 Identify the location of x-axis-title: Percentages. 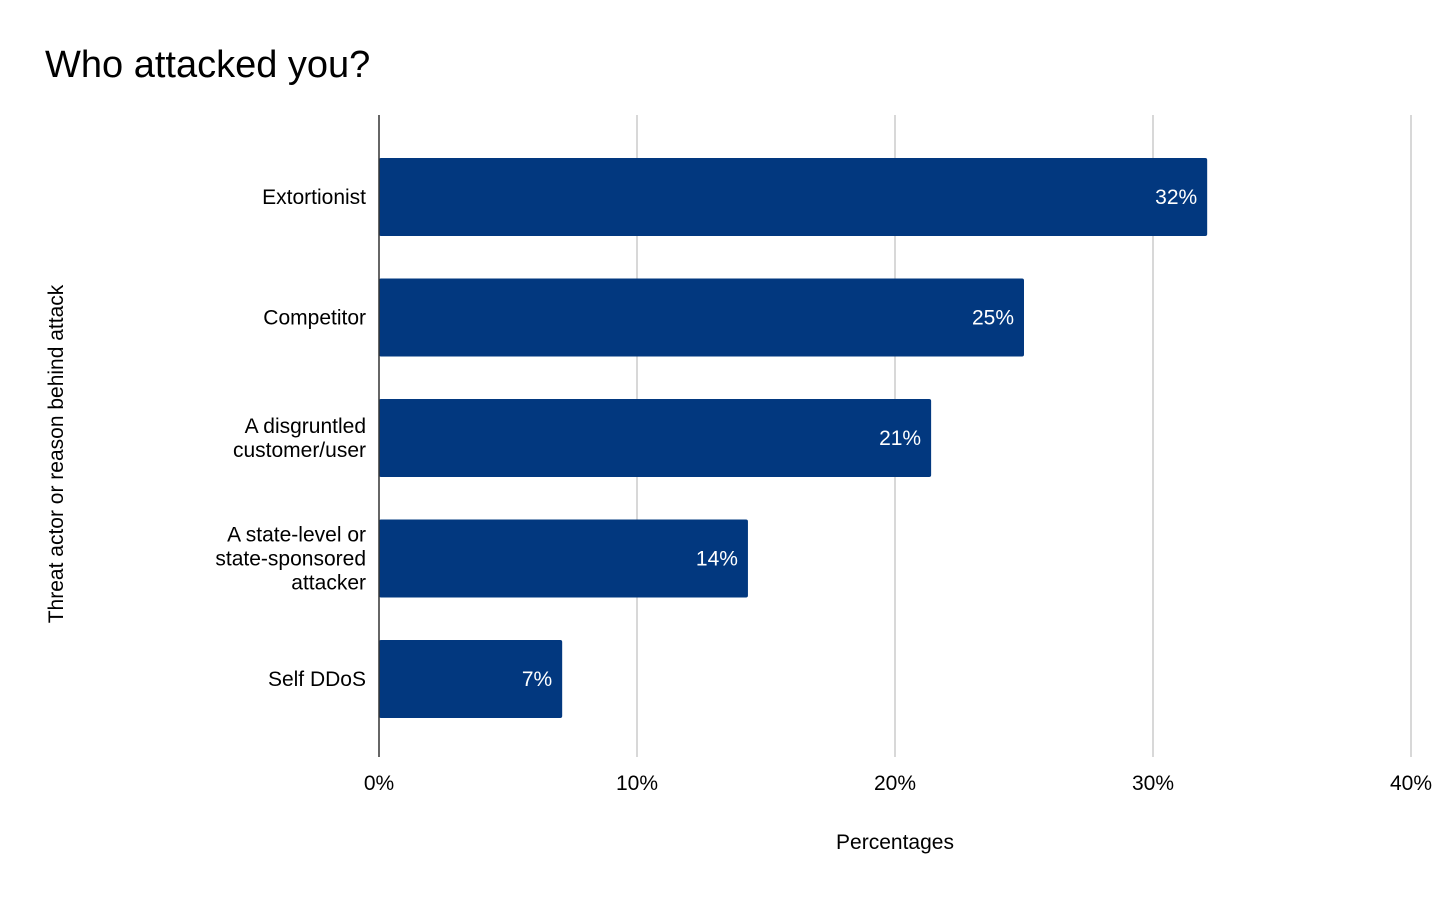
(895, 842).